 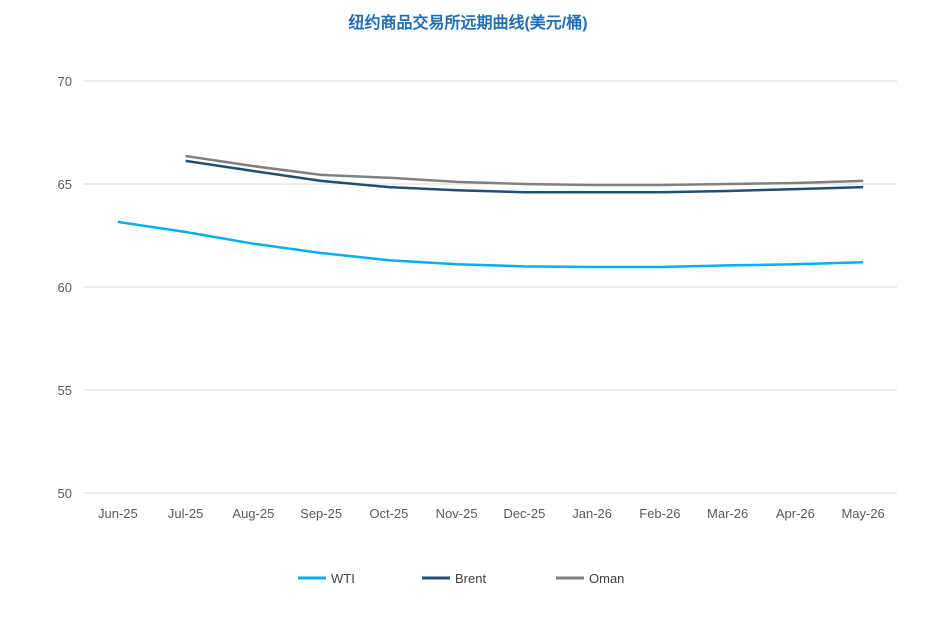 I want to click on y-tick-label: 55, so click(x=65, y=390).